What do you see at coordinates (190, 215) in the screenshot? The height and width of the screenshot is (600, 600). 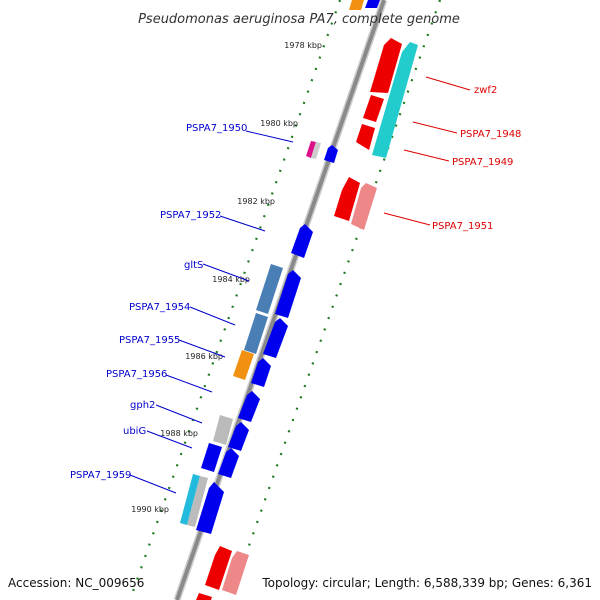 I see `gene-label-pspa7-1952: PSPA7_1952` at bounding box center [190, 215].